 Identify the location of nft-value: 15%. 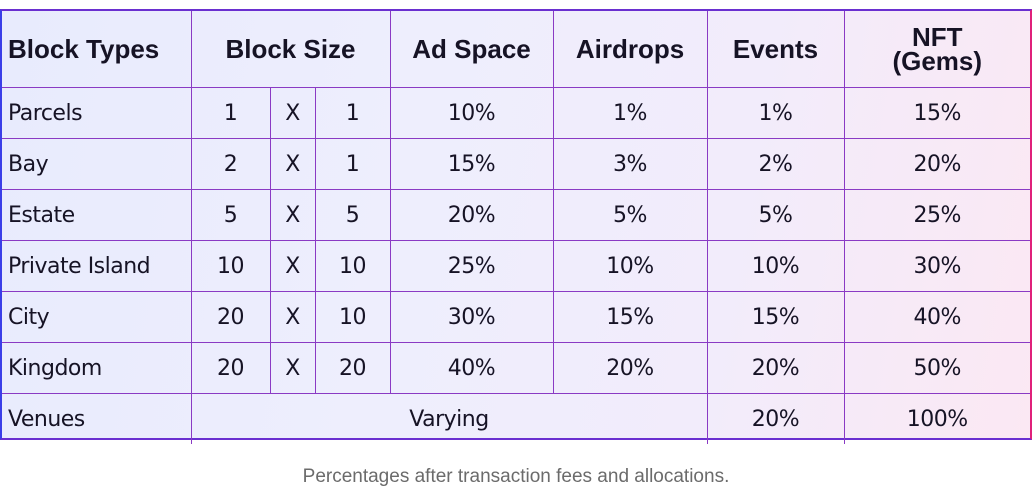
(936, 113).